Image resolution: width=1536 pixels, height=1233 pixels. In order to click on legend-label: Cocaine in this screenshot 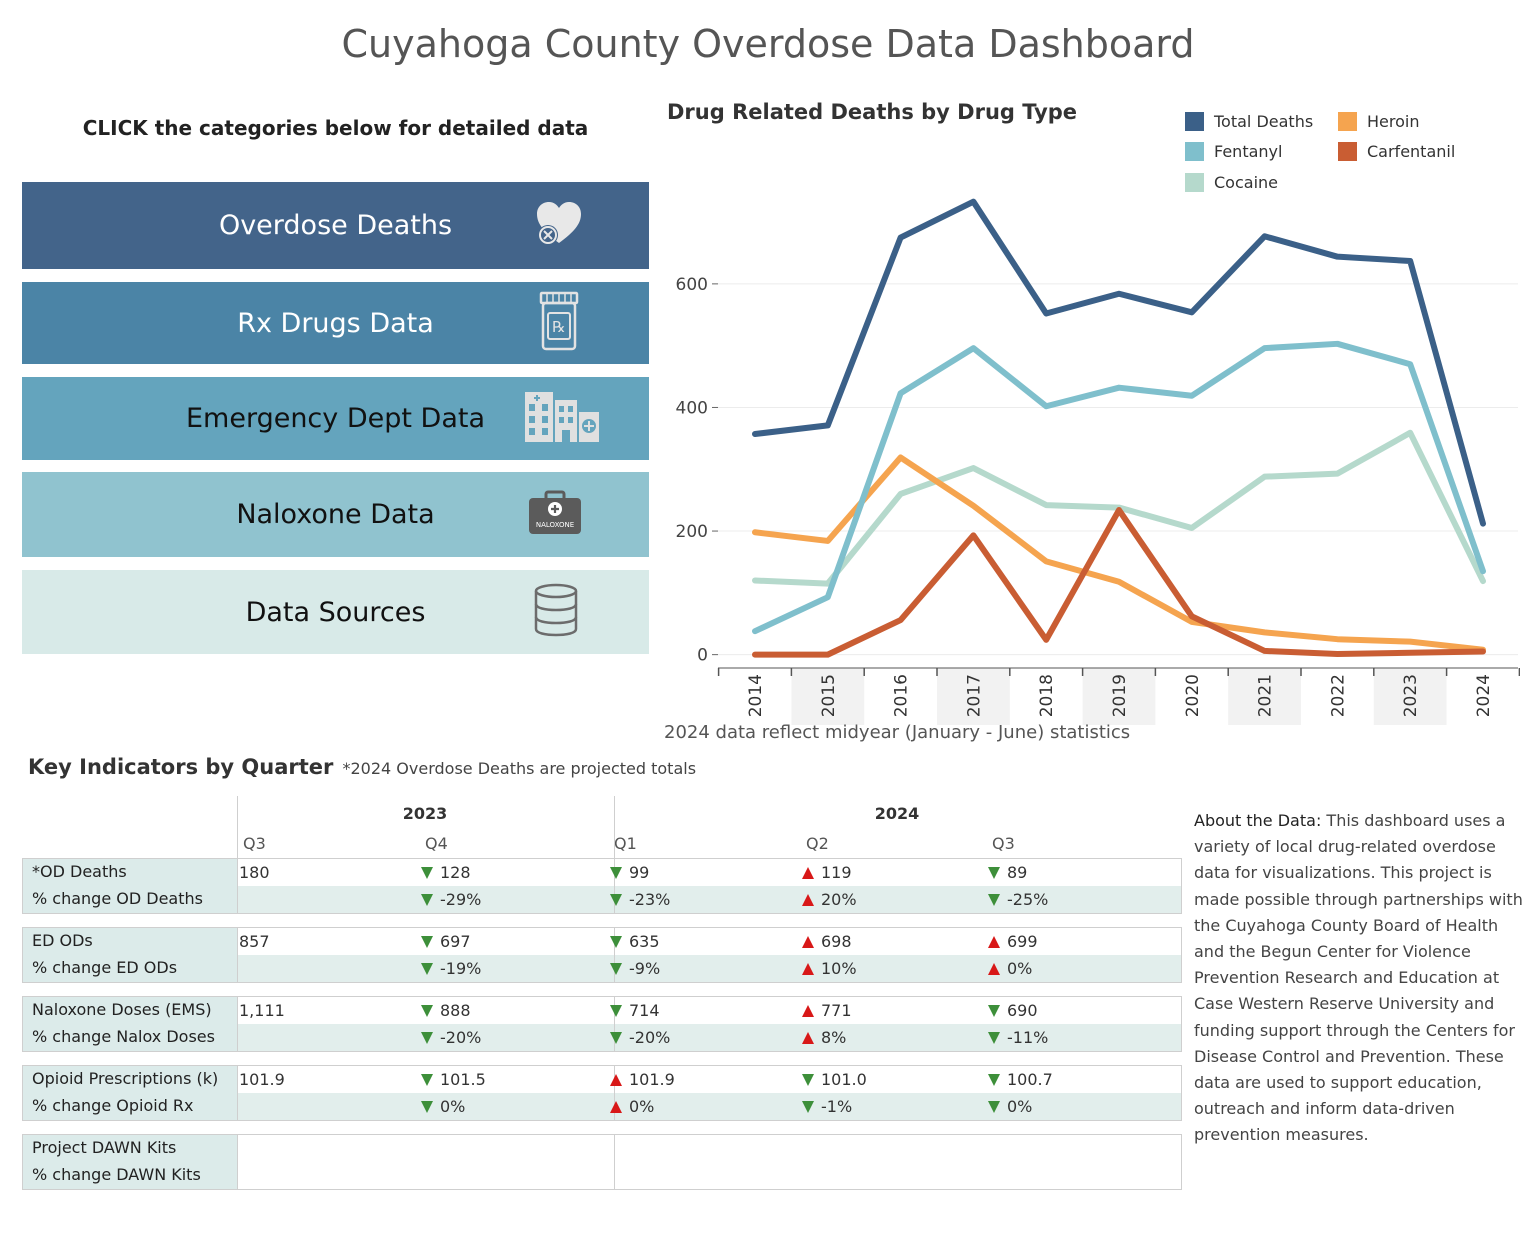, I will do `click(1246, 182)`.